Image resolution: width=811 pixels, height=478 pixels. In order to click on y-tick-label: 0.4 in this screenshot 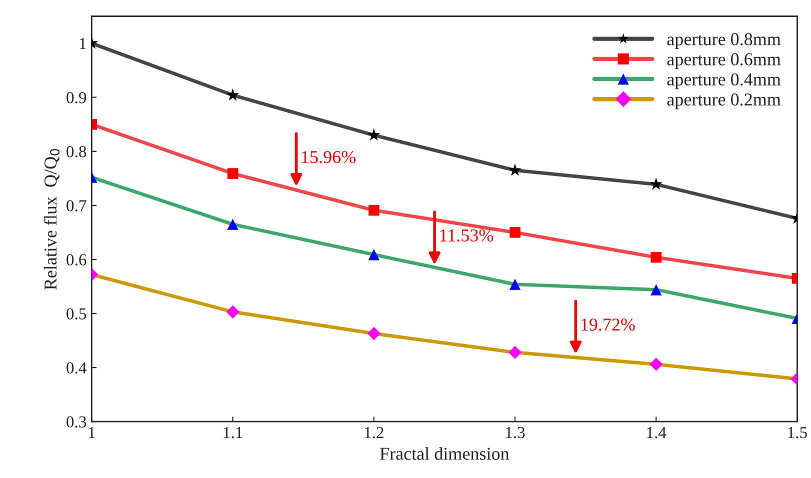, I will do `click(76, 368)`.